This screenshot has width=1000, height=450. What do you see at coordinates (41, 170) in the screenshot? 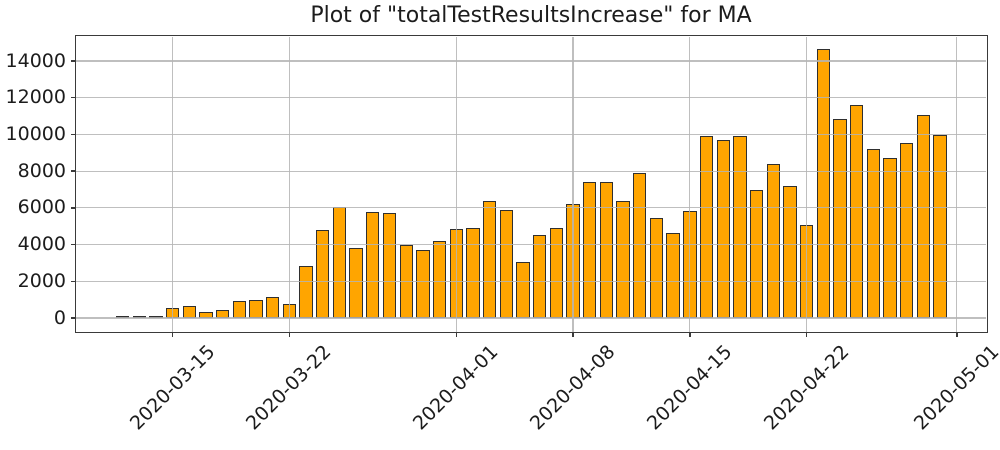
I see `y-tick-label: 8000` at bounding box center [41, 170].